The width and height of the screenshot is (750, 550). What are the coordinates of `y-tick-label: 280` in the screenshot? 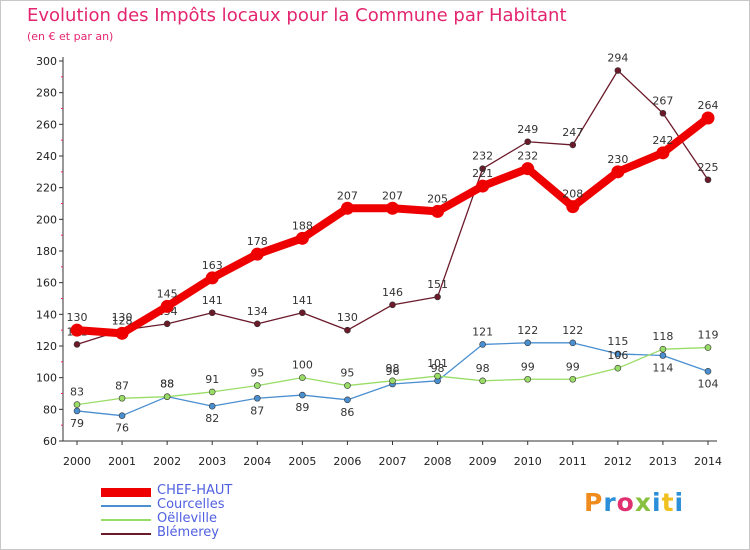 It's located at (46, 93).